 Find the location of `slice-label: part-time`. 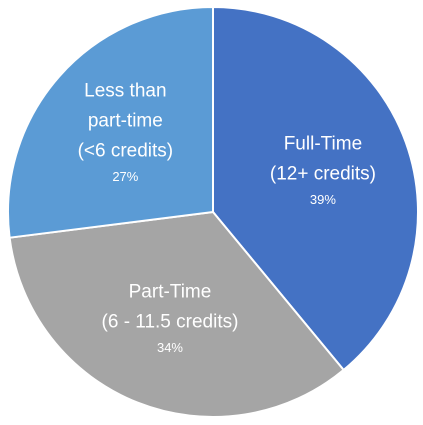

slice-label: part-time is located at coordinates (125, 121).